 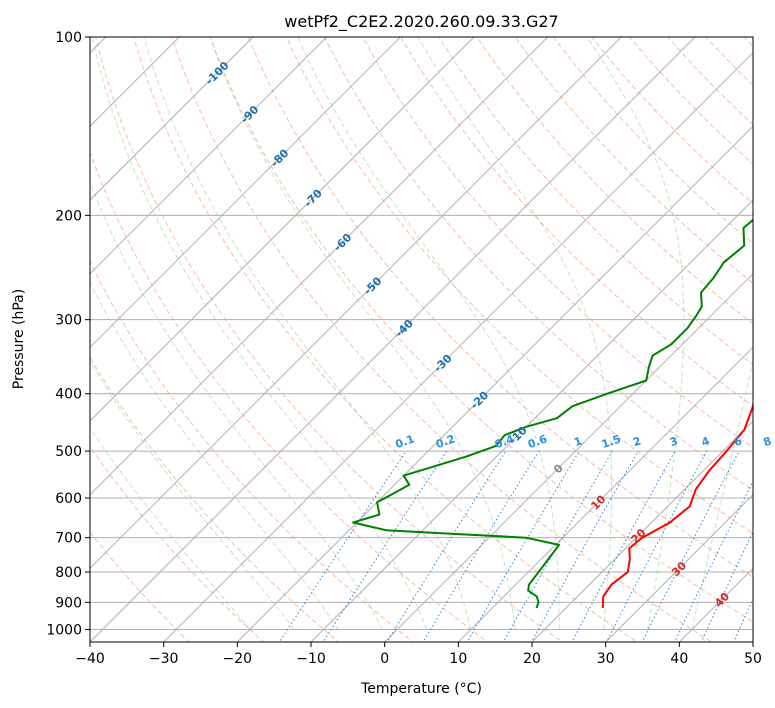 I want to click on mixing-ratio-label: 1.5, so click(x=611, y=441).